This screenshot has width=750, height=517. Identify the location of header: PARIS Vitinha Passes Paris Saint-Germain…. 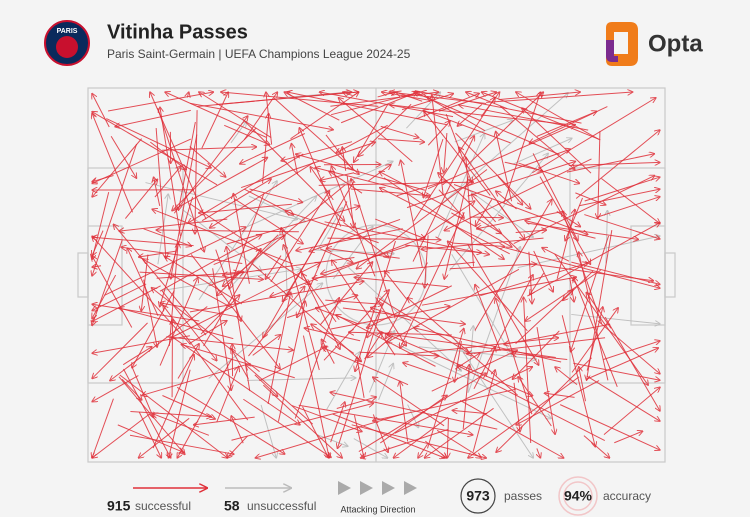
(373, 43).